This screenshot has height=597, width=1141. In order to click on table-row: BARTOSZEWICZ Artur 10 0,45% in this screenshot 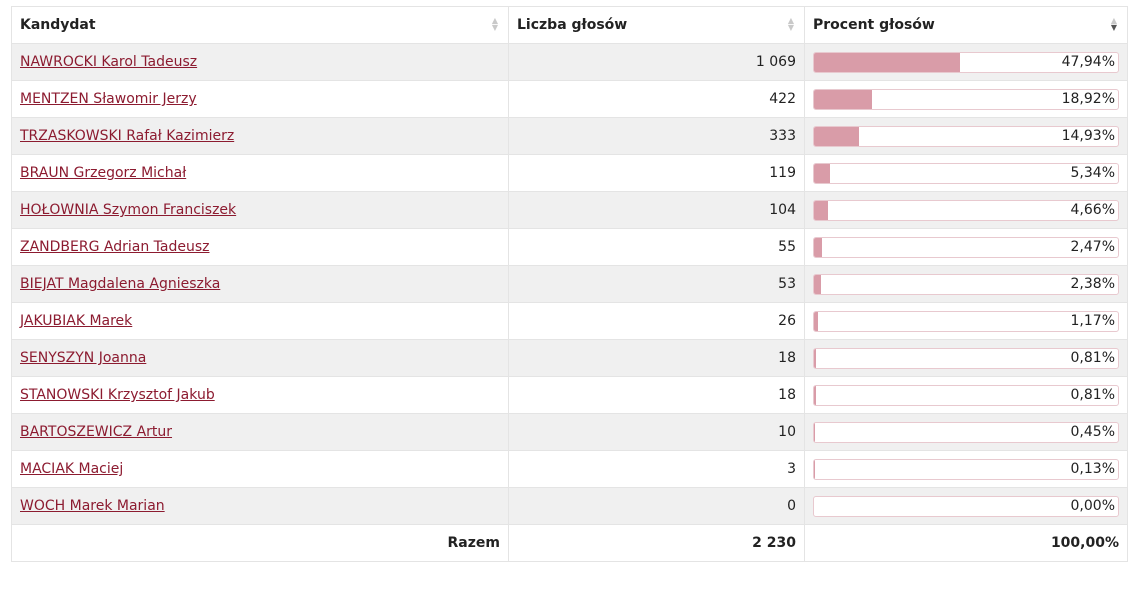, I will do `click(569, 432)`.